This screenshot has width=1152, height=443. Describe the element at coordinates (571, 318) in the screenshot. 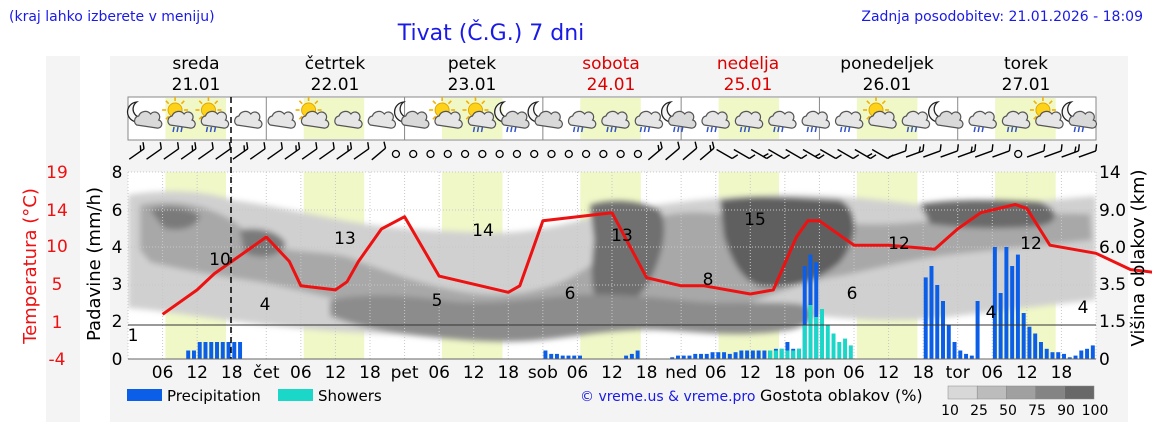

I see `cloud-layer-lower` at that location.